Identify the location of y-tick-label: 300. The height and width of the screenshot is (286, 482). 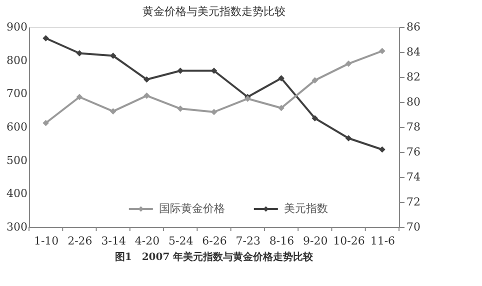
(17, 227).